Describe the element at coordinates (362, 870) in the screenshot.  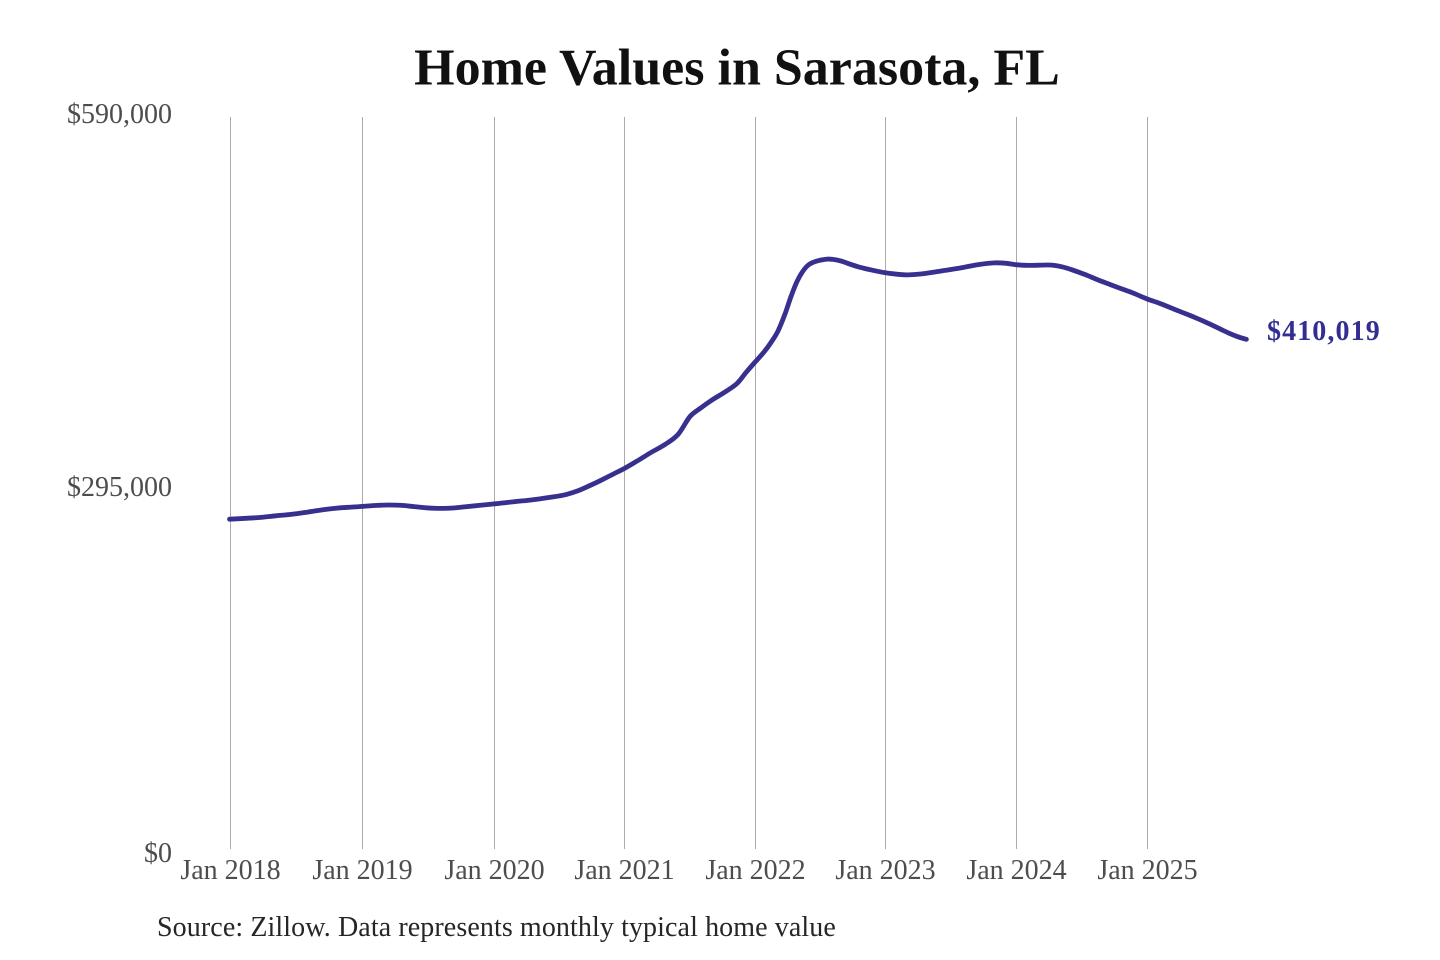
I see `svg-text: Jan 2019` at that location.